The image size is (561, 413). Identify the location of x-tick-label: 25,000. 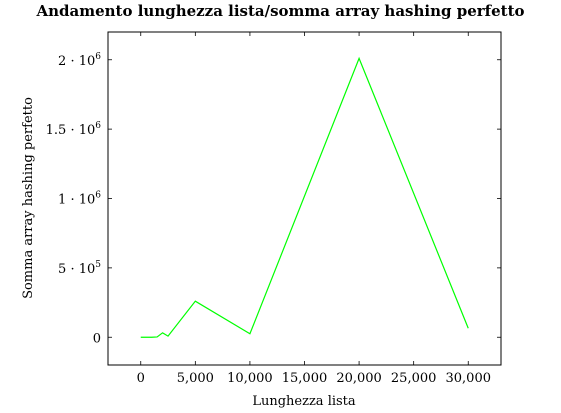
(414, 378).